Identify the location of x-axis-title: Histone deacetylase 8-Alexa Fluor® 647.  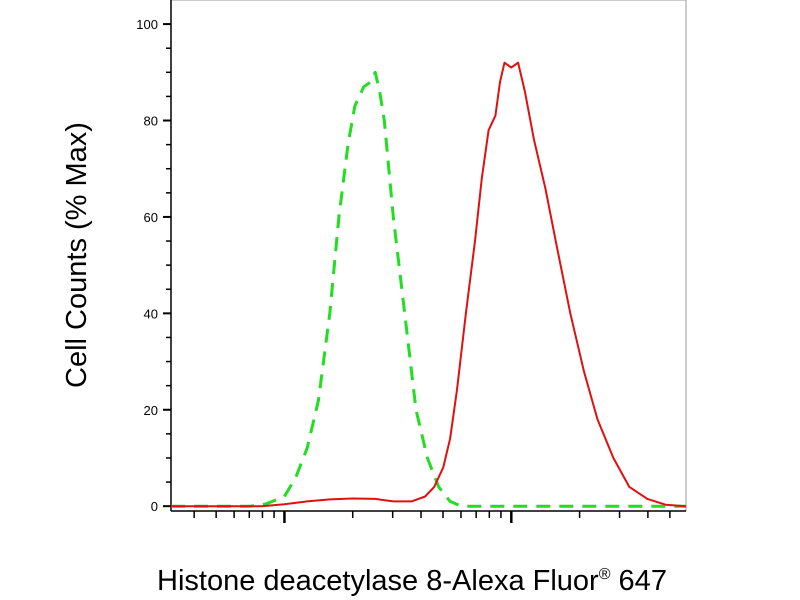
(412, 581).